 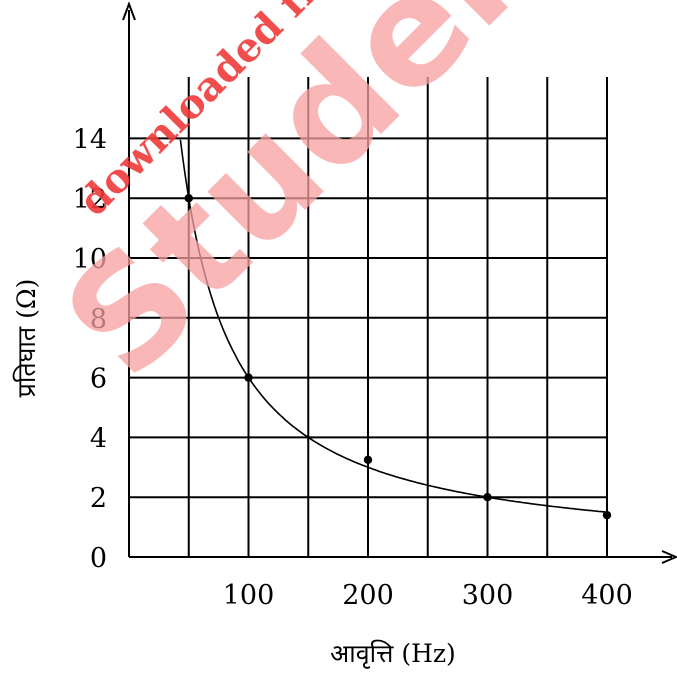 What do you see at coordinates (488, 595) in the screenshot?
I see `x-tick-label: 300` at bounding box center [488, 595].